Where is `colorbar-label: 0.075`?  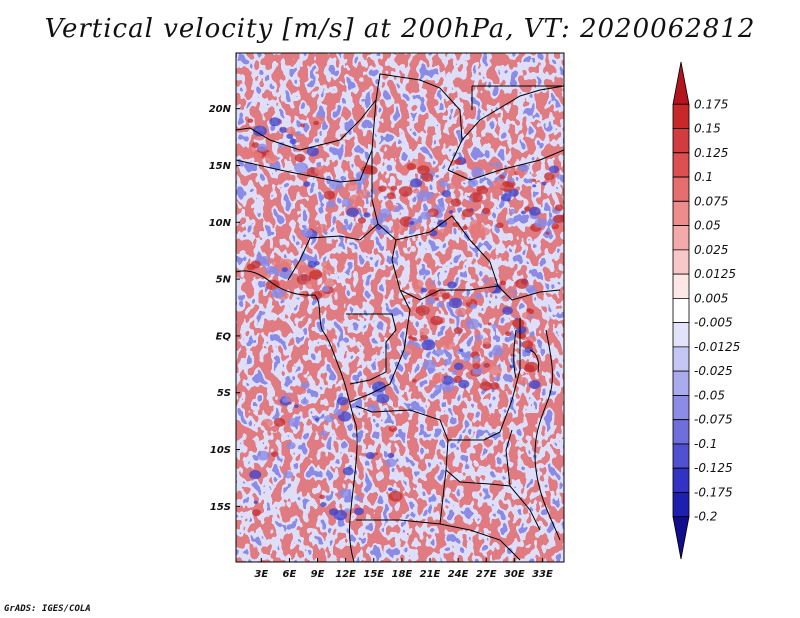
colorbar-label: 0.075 is located at coordinates (711, 201).